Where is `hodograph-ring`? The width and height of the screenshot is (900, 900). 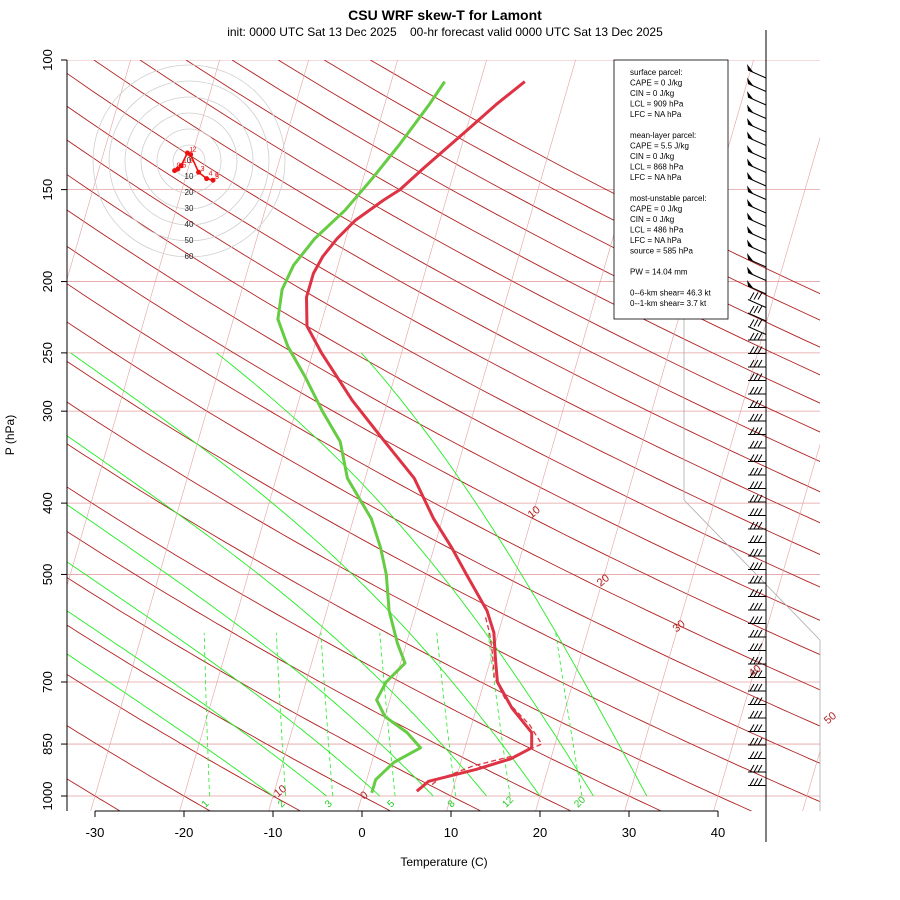
hodograph-ring is located at coordinates (189, 161).